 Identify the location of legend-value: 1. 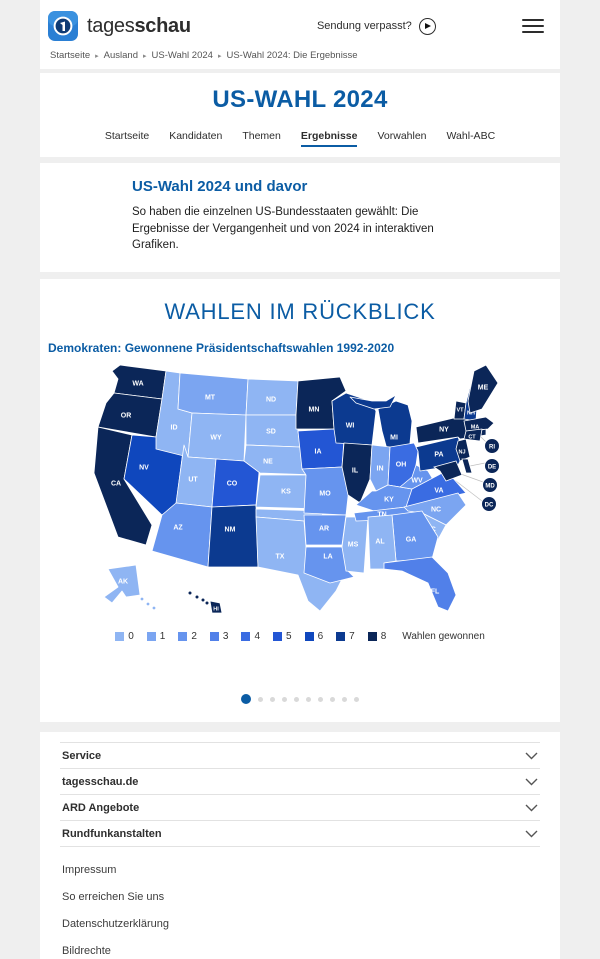
(162, 637).